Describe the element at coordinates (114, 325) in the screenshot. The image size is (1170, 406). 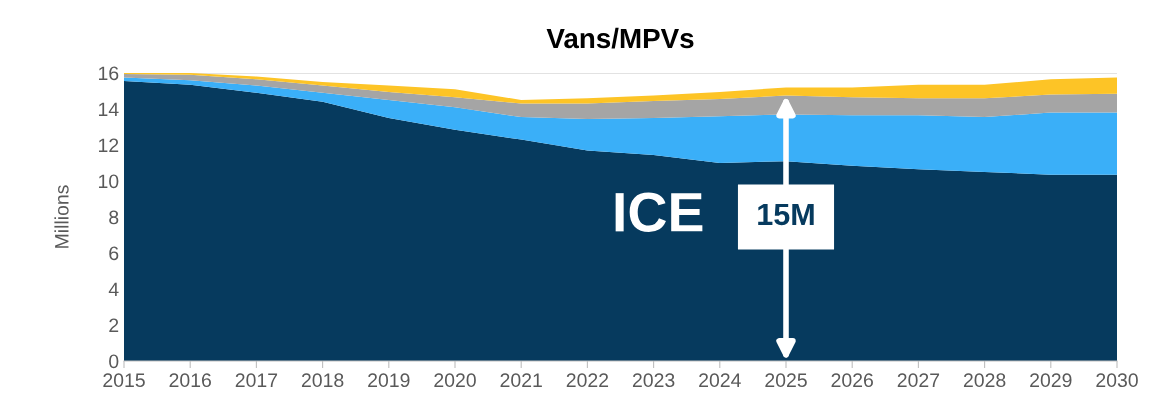
I see `y-tick-label: 2` at that location.